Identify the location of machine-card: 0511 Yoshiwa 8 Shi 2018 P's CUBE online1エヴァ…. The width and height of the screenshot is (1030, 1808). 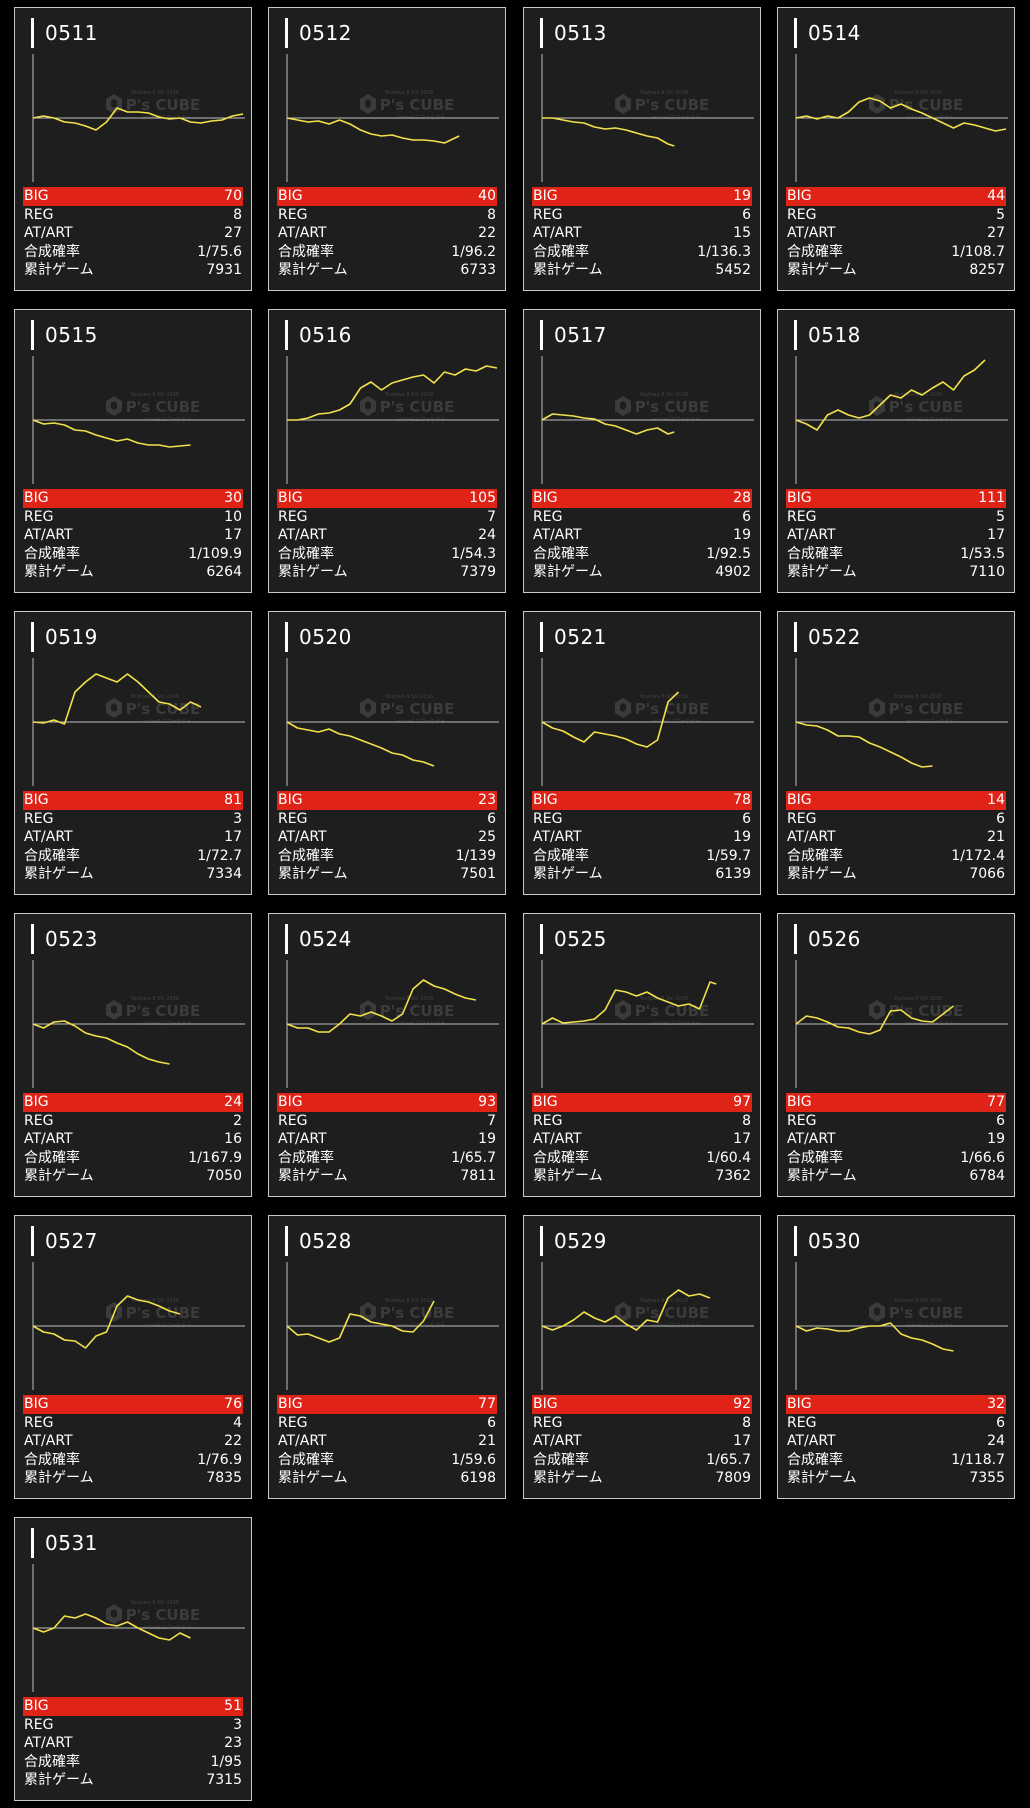
(133, 149).